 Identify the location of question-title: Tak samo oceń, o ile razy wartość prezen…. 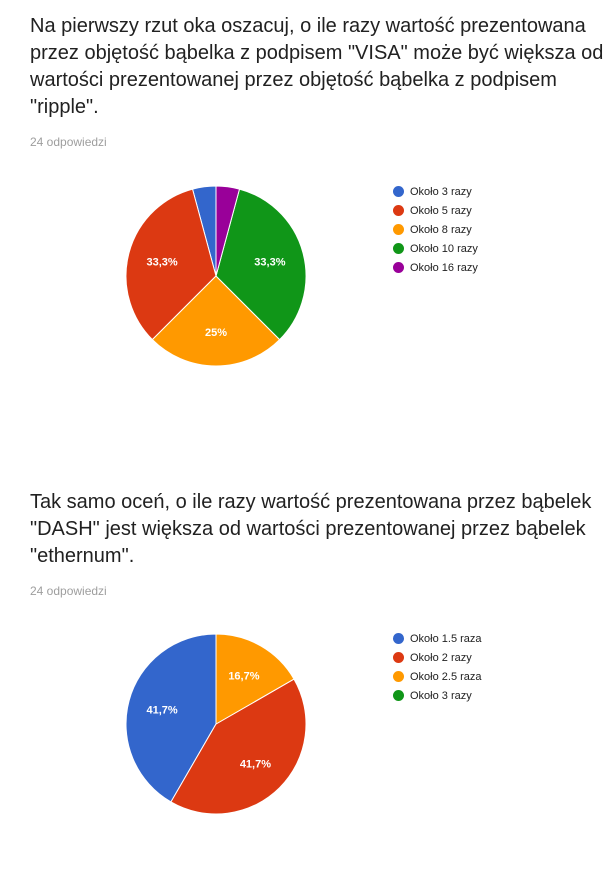
(311, 529).